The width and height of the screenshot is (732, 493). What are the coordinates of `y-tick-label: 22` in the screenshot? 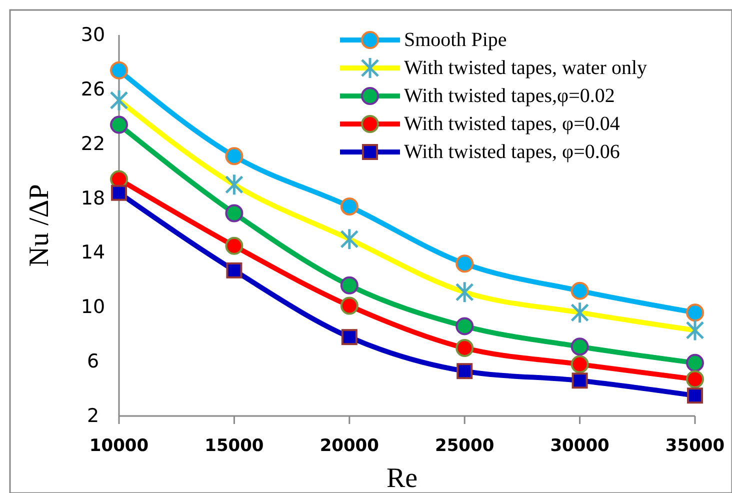 It's located at (93, 143).